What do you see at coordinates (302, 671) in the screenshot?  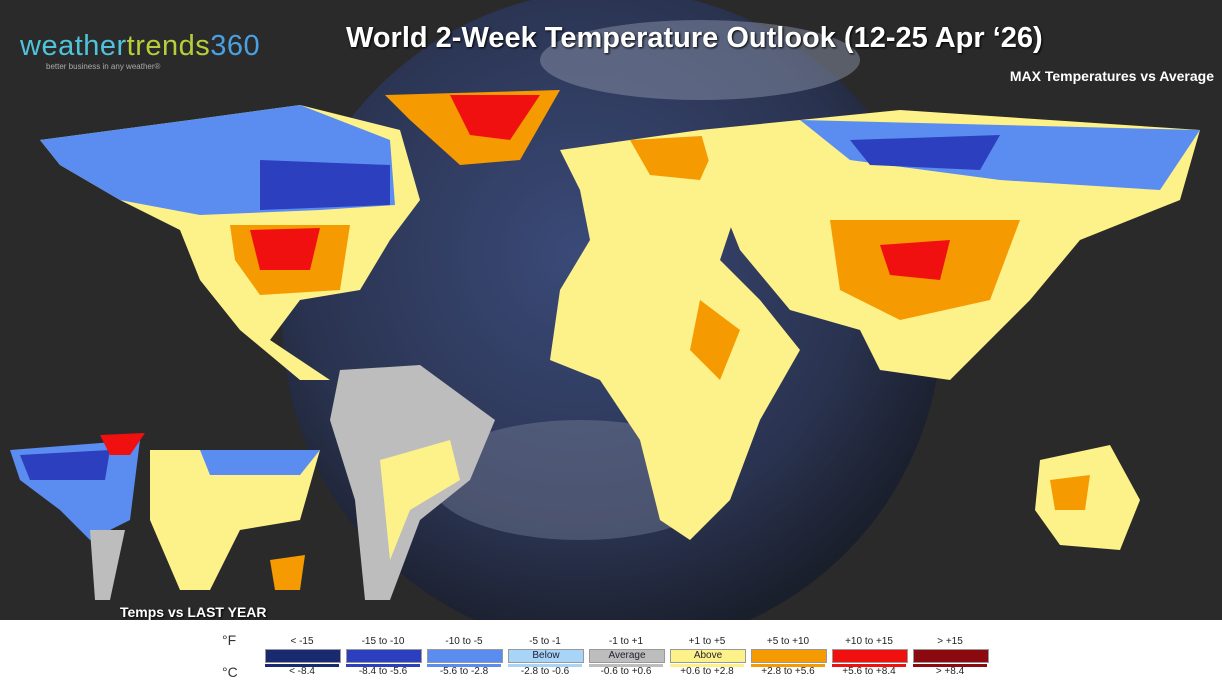 I see `legend-c-range: < -8.4` at bounding box center [302, 671].